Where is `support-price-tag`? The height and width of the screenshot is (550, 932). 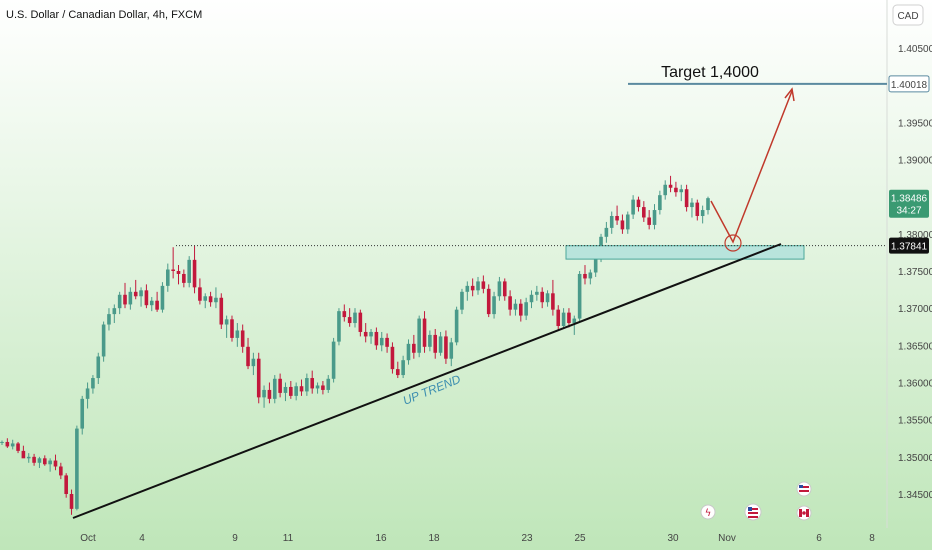 support-price-tag is located at coordinates (909, 245).